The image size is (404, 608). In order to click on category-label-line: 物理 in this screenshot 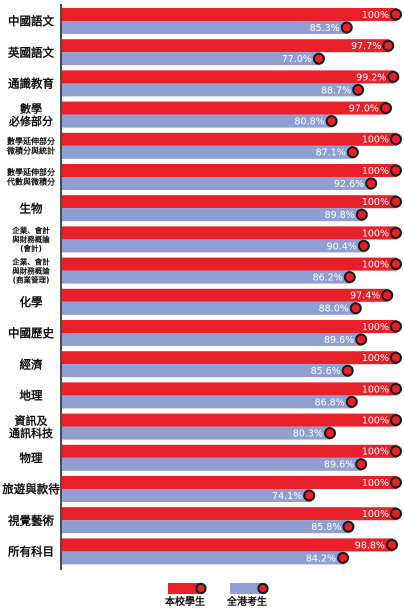, I will do `click(31, 458)`.